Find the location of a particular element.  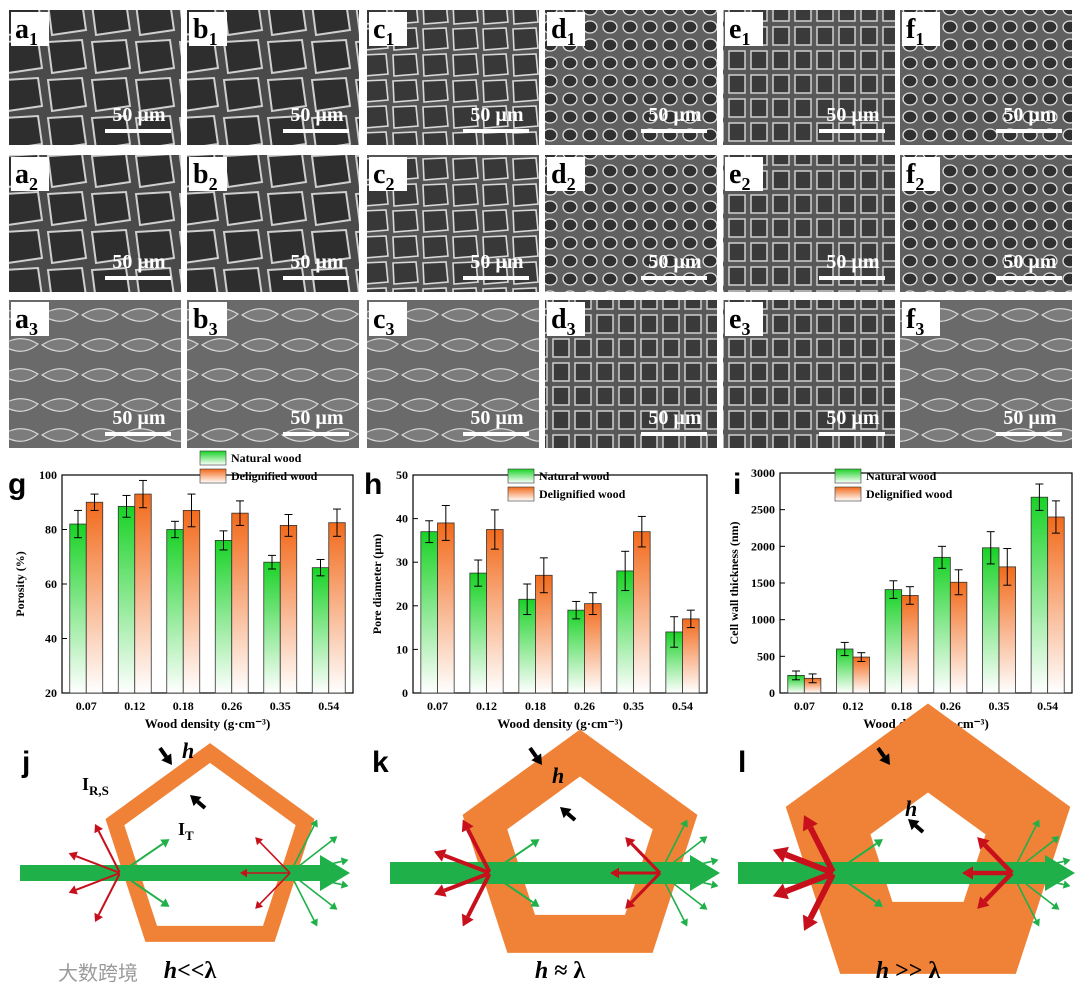

thickness-arrow is located at coordinates (163, 752).